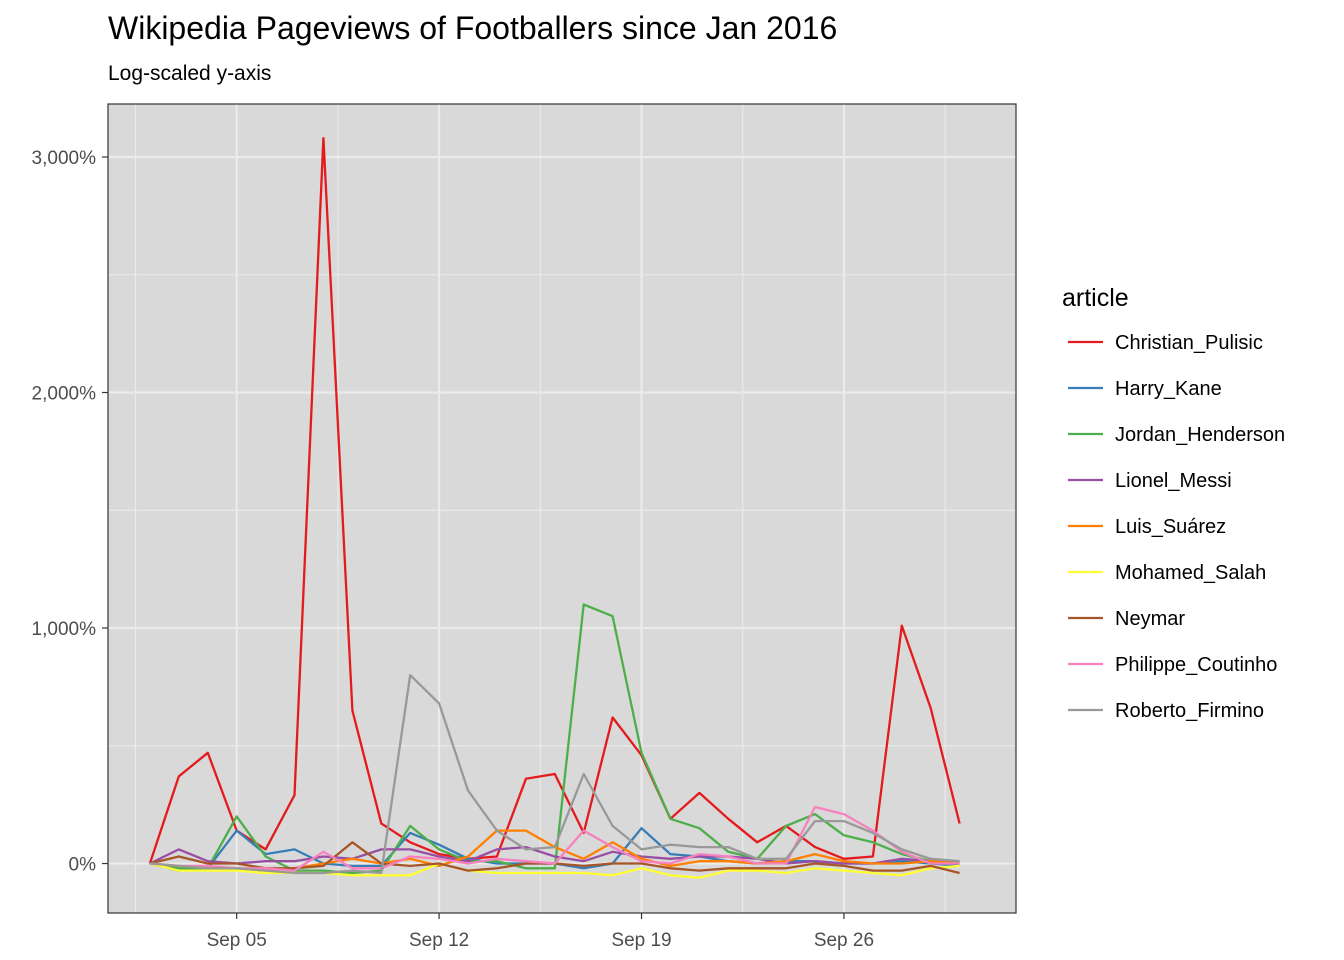 The height and width of the screenshot is (960, 1344). What do you see at coordinates (540, 932) in the screenshot?
I see `x-axis: Sep 05 Sep 12 Sep 19 Sep 26` at bounding box center [540, 932].